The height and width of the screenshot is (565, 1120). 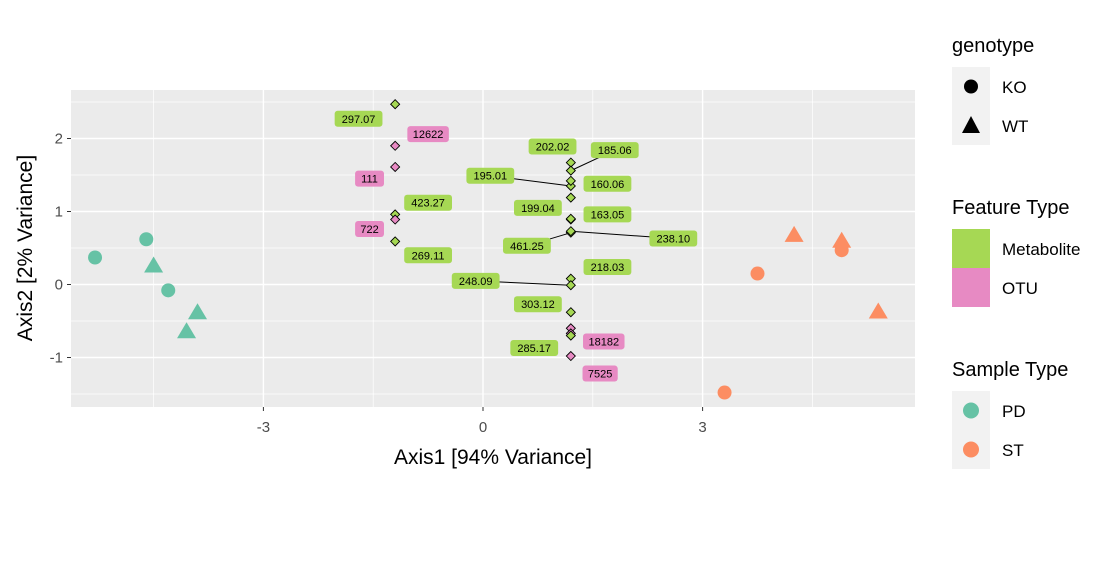 I want to click on legend-genotype-wt: WT, so click(x=1015, y=126).